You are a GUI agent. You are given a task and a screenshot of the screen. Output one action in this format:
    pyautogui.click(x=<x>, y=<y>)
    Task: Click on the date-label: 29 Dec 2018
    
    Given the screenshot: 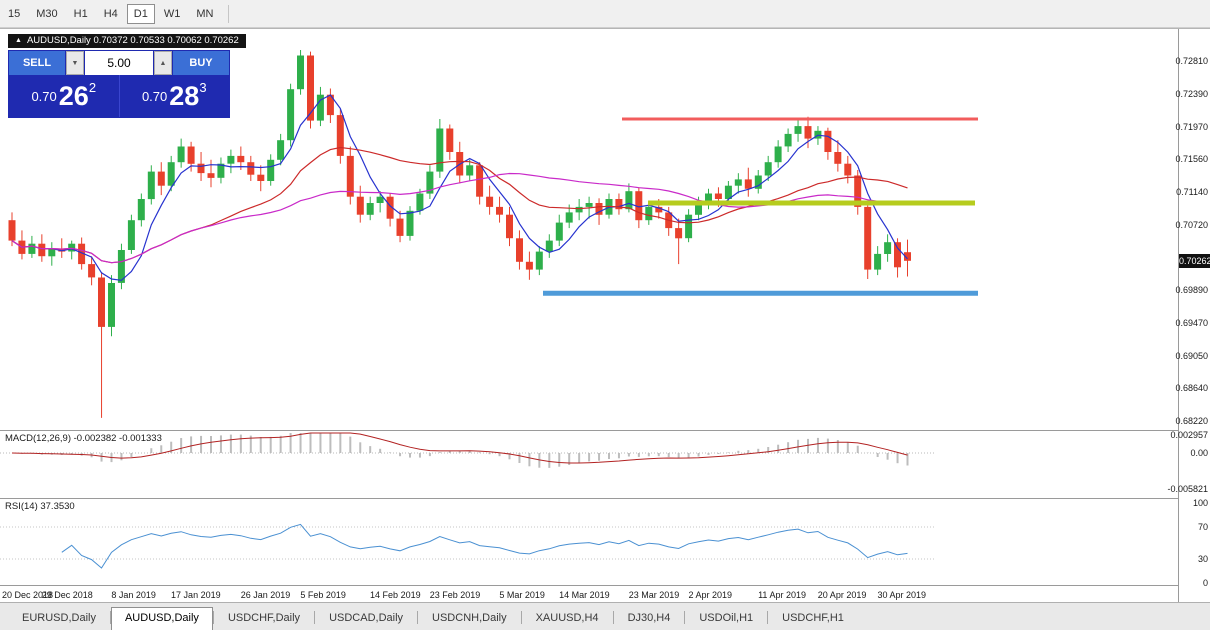 What is the action you would take?
    pyautogui.click(x=67, y=595)
    